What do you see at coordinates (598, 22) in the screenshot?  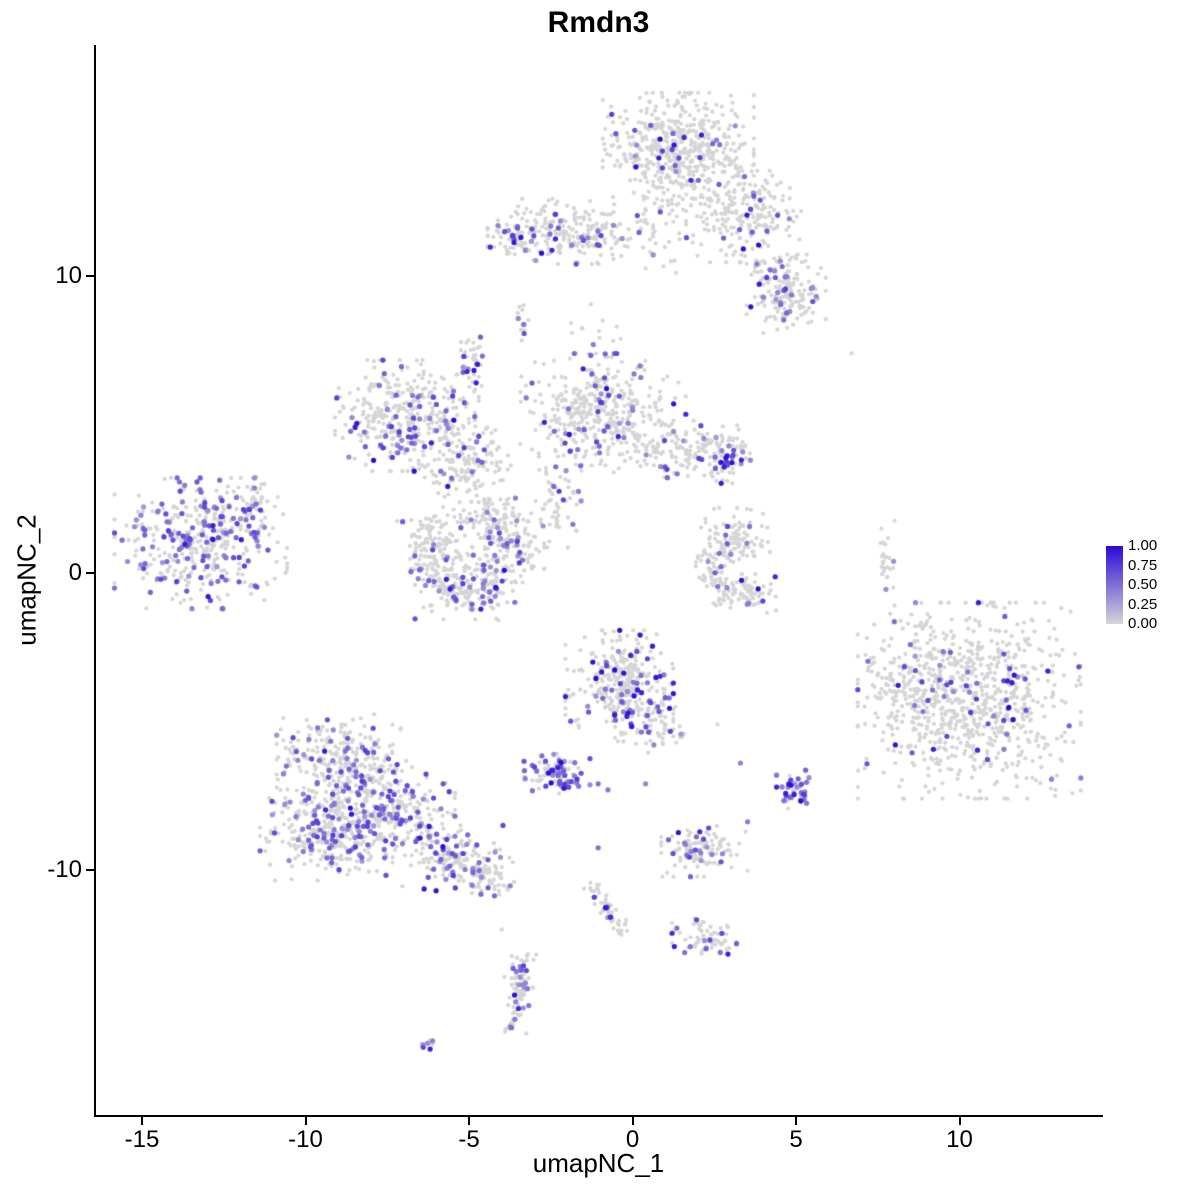 I see `page-title: Rmdn3` at bounding box center [598, 22].